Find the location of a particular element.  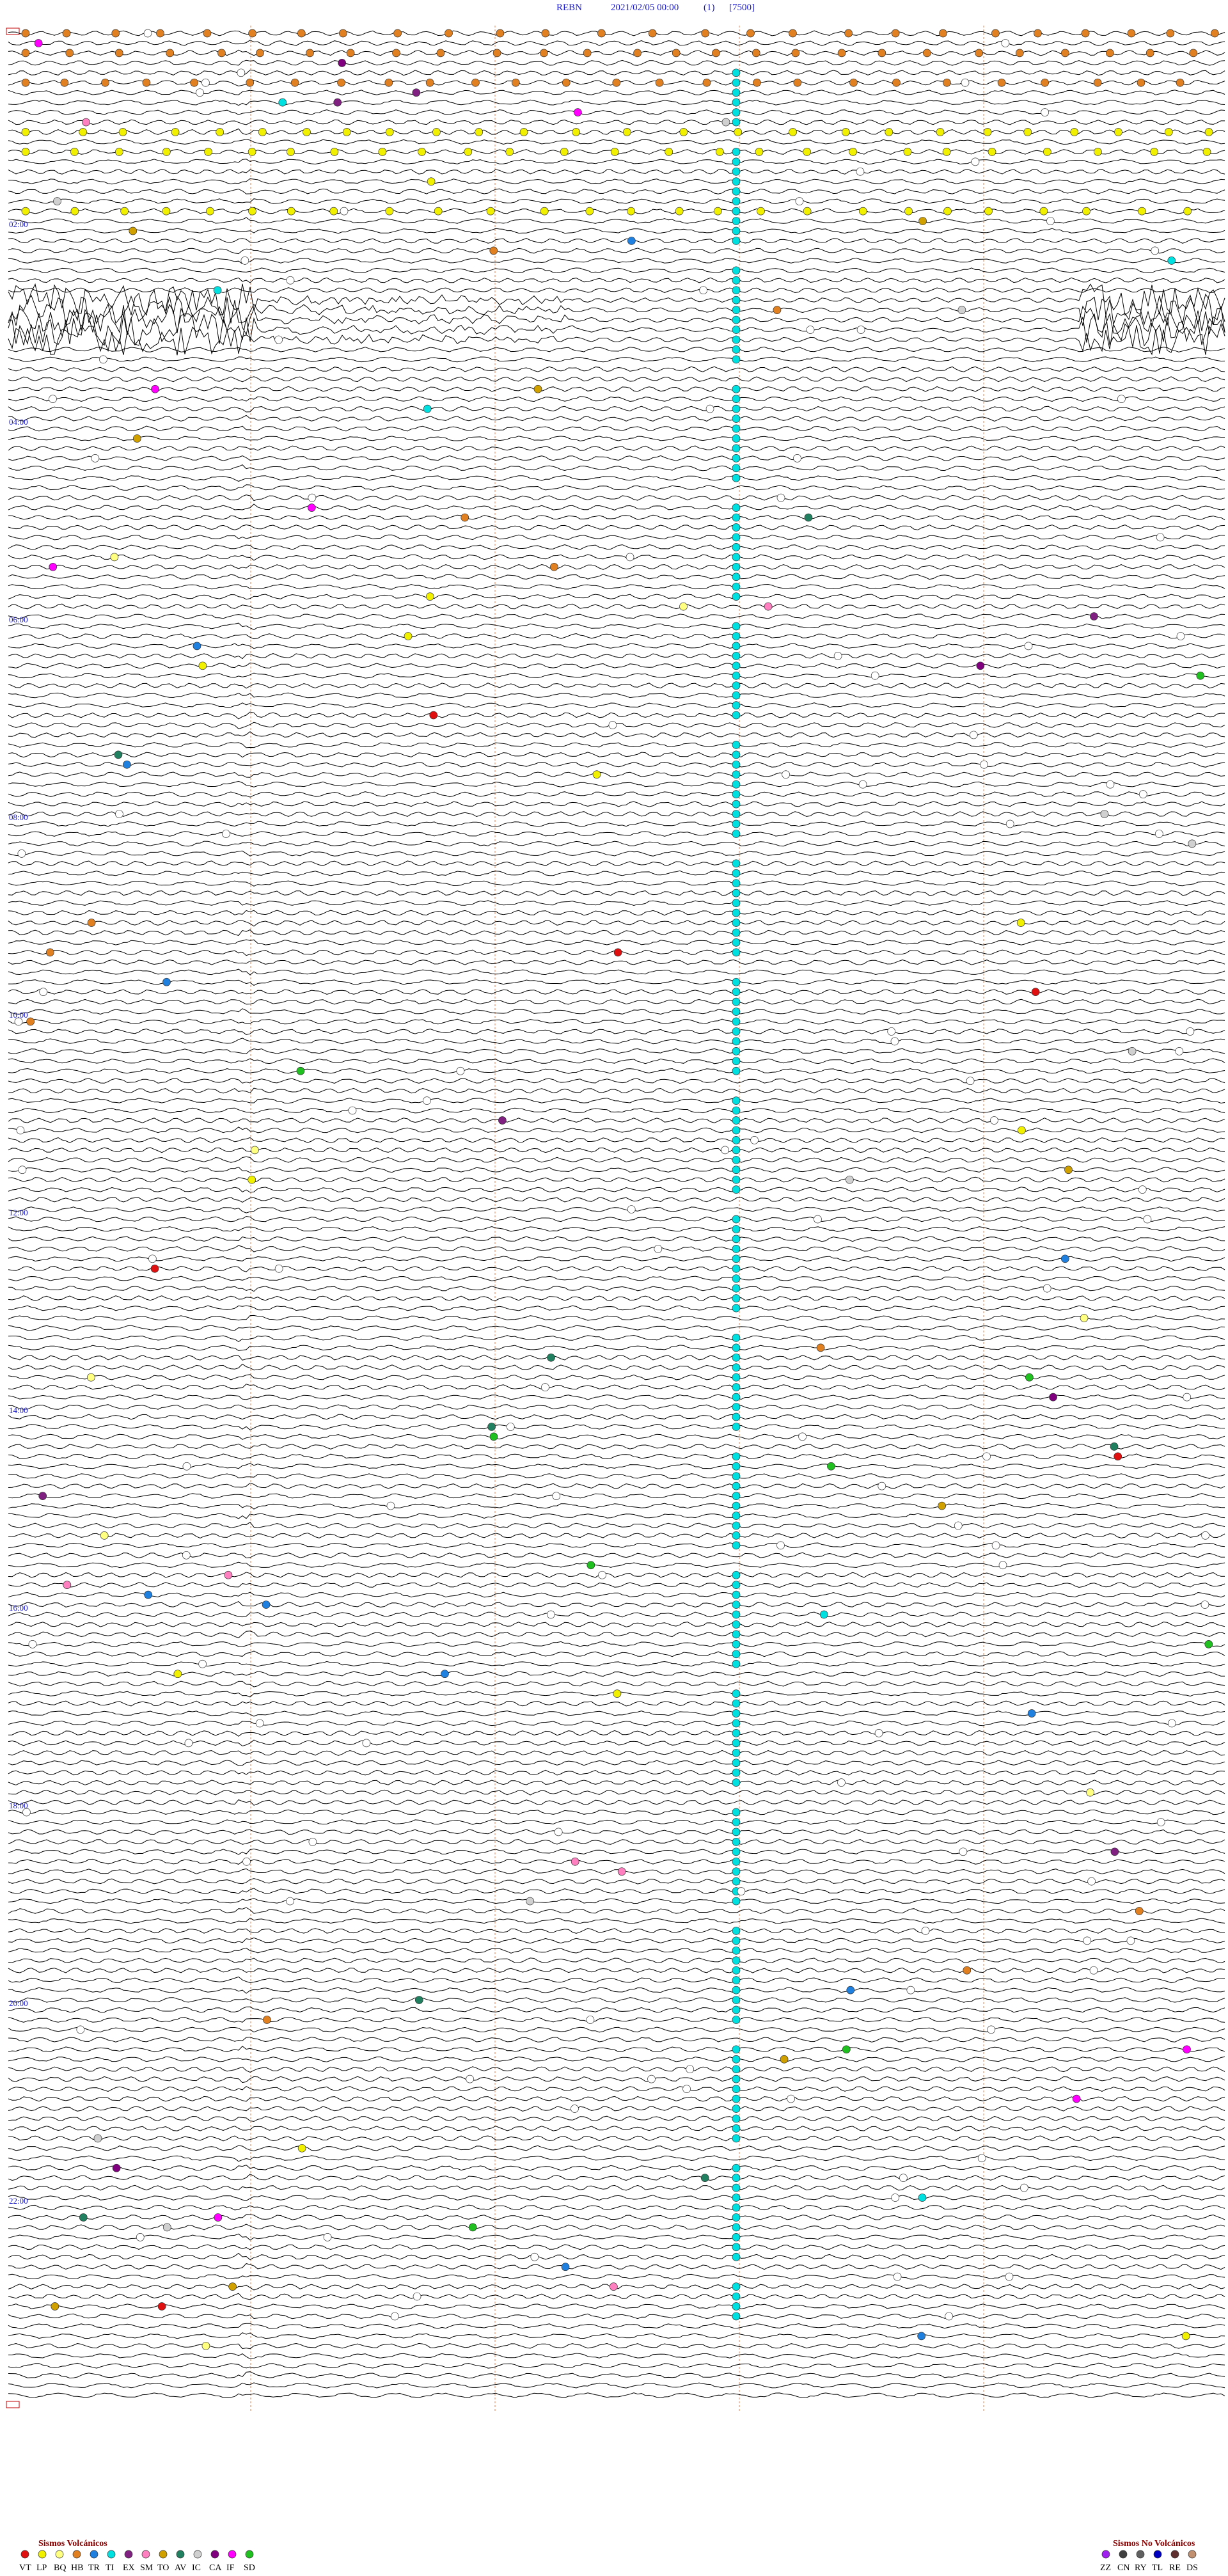

station: REBN is located at coordinates (569, 8).